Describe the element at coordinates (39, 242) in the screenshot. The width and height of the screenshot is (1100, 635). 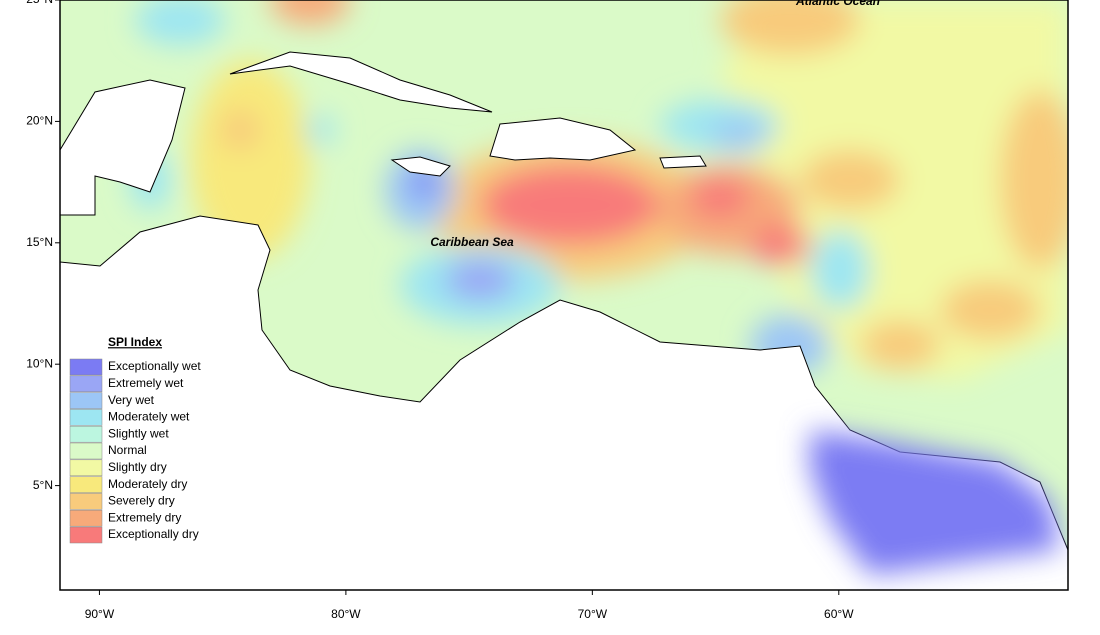
I see `y-tick-label: 15°N` at that location.